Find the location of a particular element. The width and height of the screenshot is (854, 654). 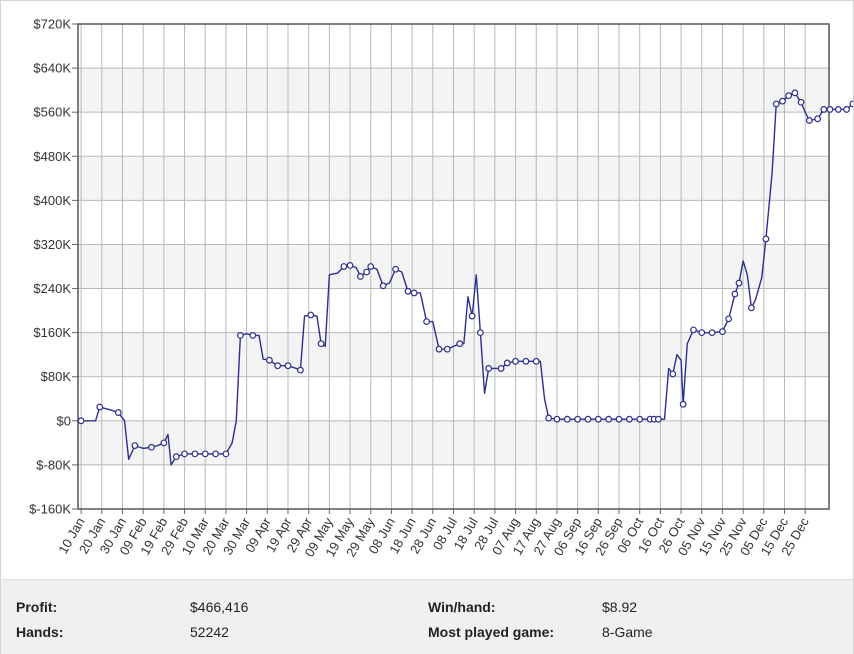

y-tick-label: $320K is located at coordinates (52, 244).